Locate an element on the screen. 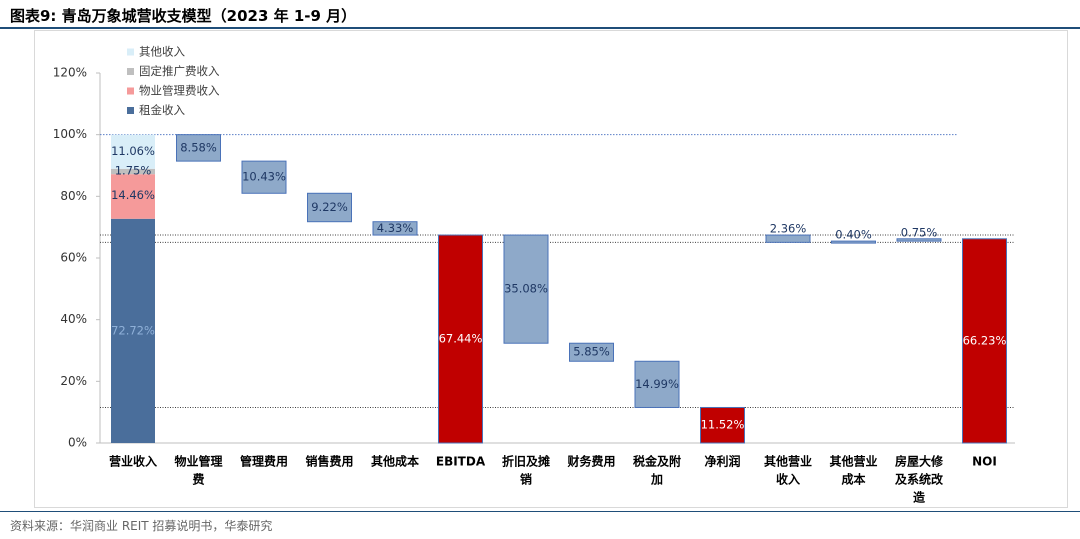  y-tick-label: 40% is located at coordinates (73, 319).